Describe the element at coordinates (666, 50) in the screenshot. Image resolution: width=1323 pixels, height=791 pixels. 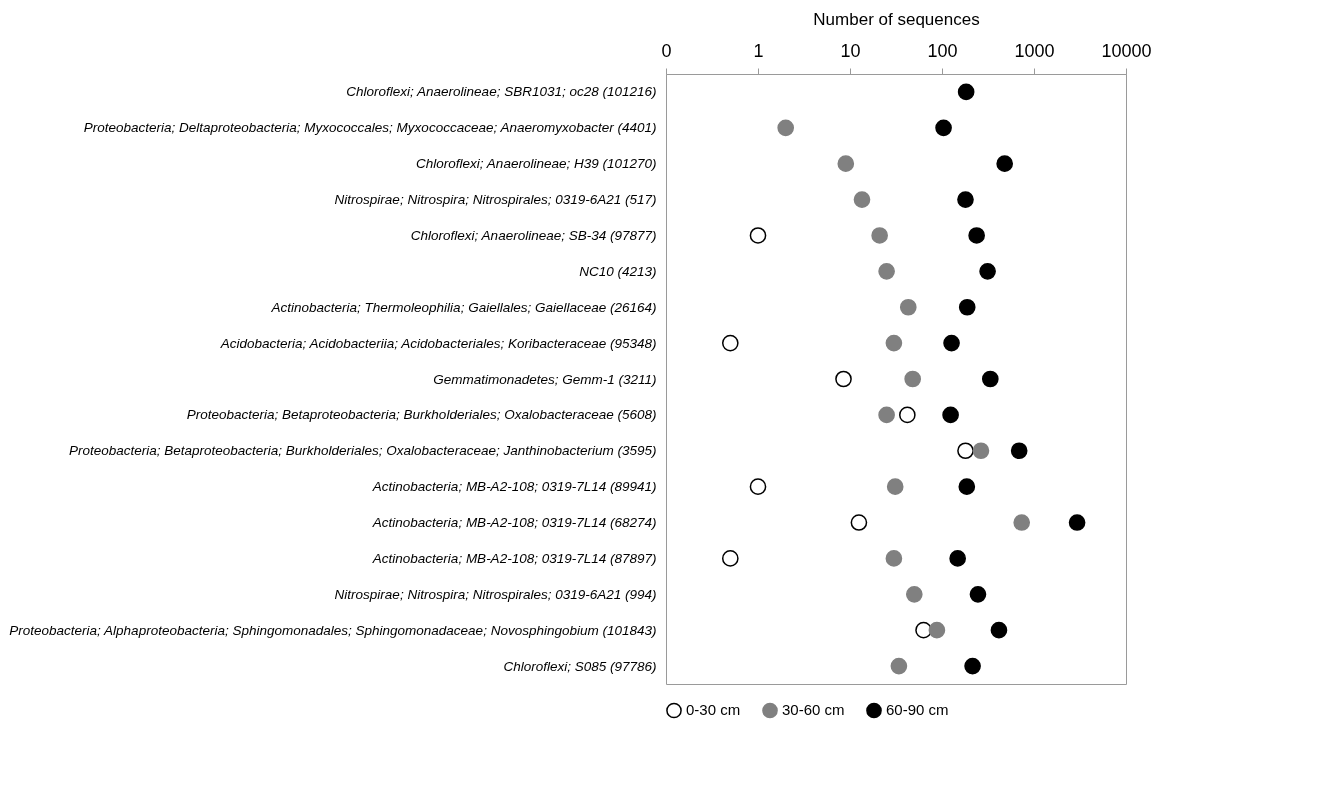
I see `x-tick-label: 0` at that location.